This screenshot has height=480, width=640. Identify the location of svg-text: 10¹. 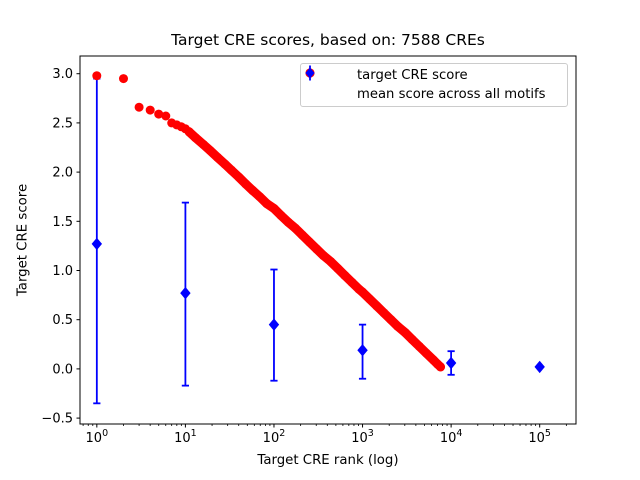
(185, 437).